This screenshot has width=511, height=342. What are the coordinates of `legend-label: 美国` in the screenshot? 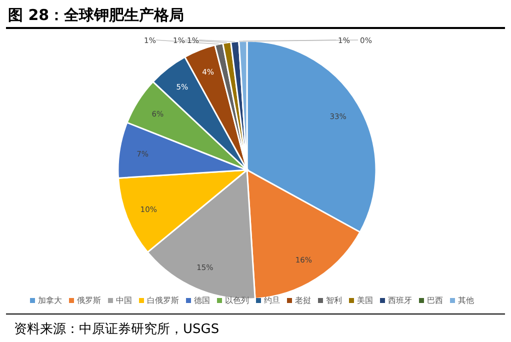 It's located at (365, 300).